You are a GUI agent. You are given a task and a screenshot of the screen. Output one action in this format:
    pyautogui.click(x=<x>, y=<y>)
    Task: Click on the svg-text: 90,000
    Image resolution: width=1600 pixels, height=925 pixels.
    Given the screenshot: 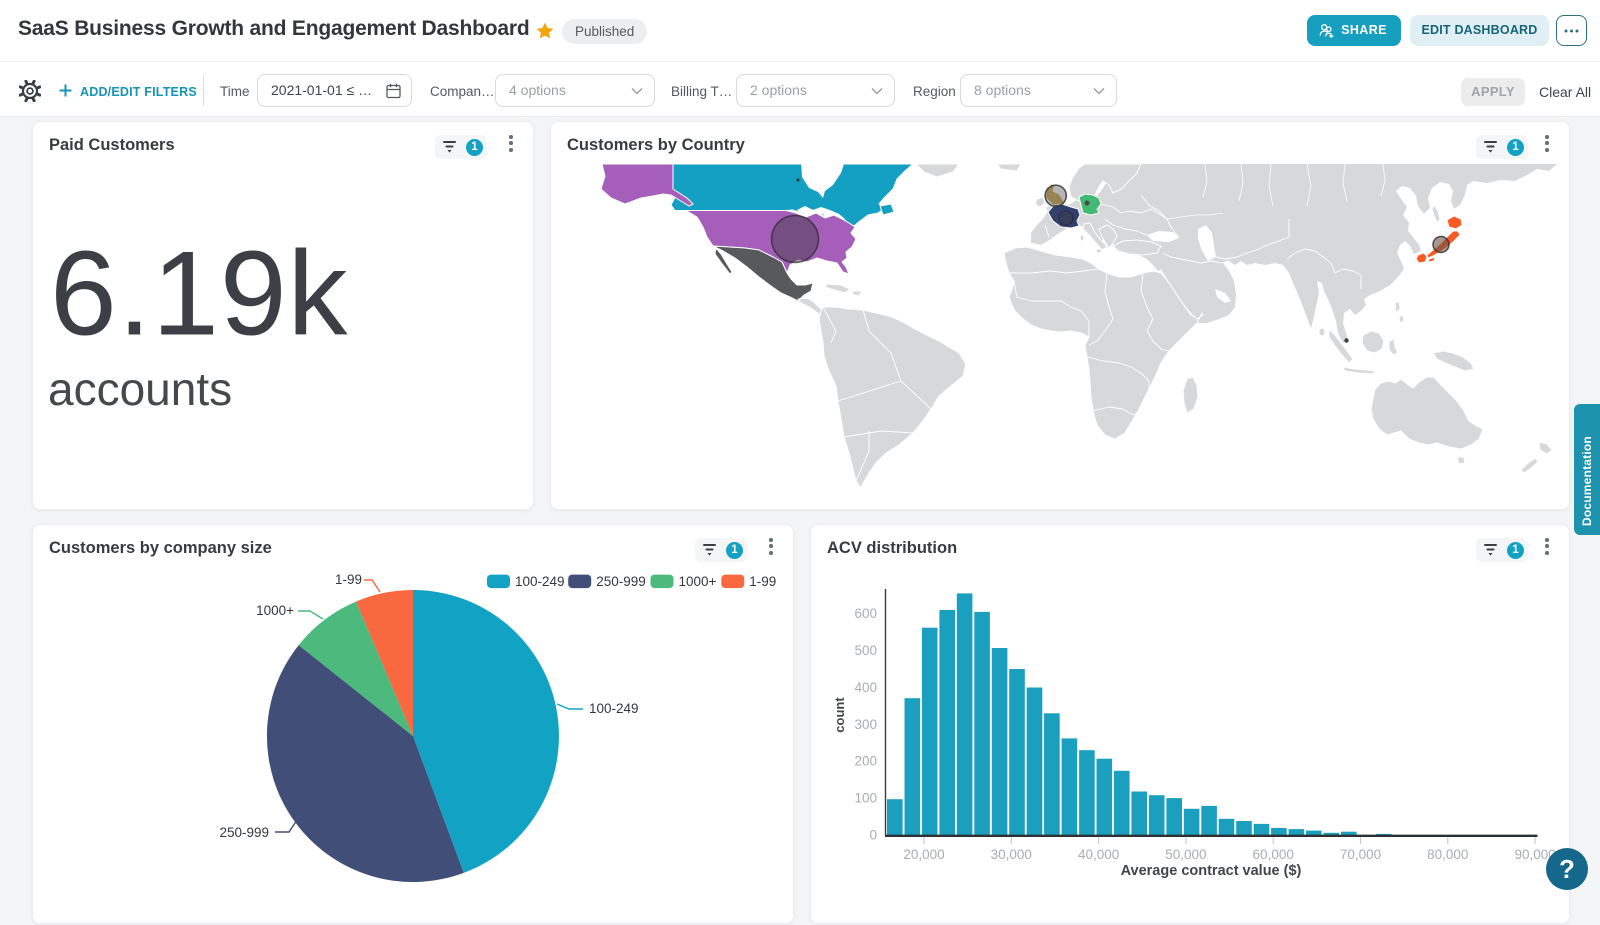 What is the action you would take?
    pyautogui.click(x=1534, y=854)
    